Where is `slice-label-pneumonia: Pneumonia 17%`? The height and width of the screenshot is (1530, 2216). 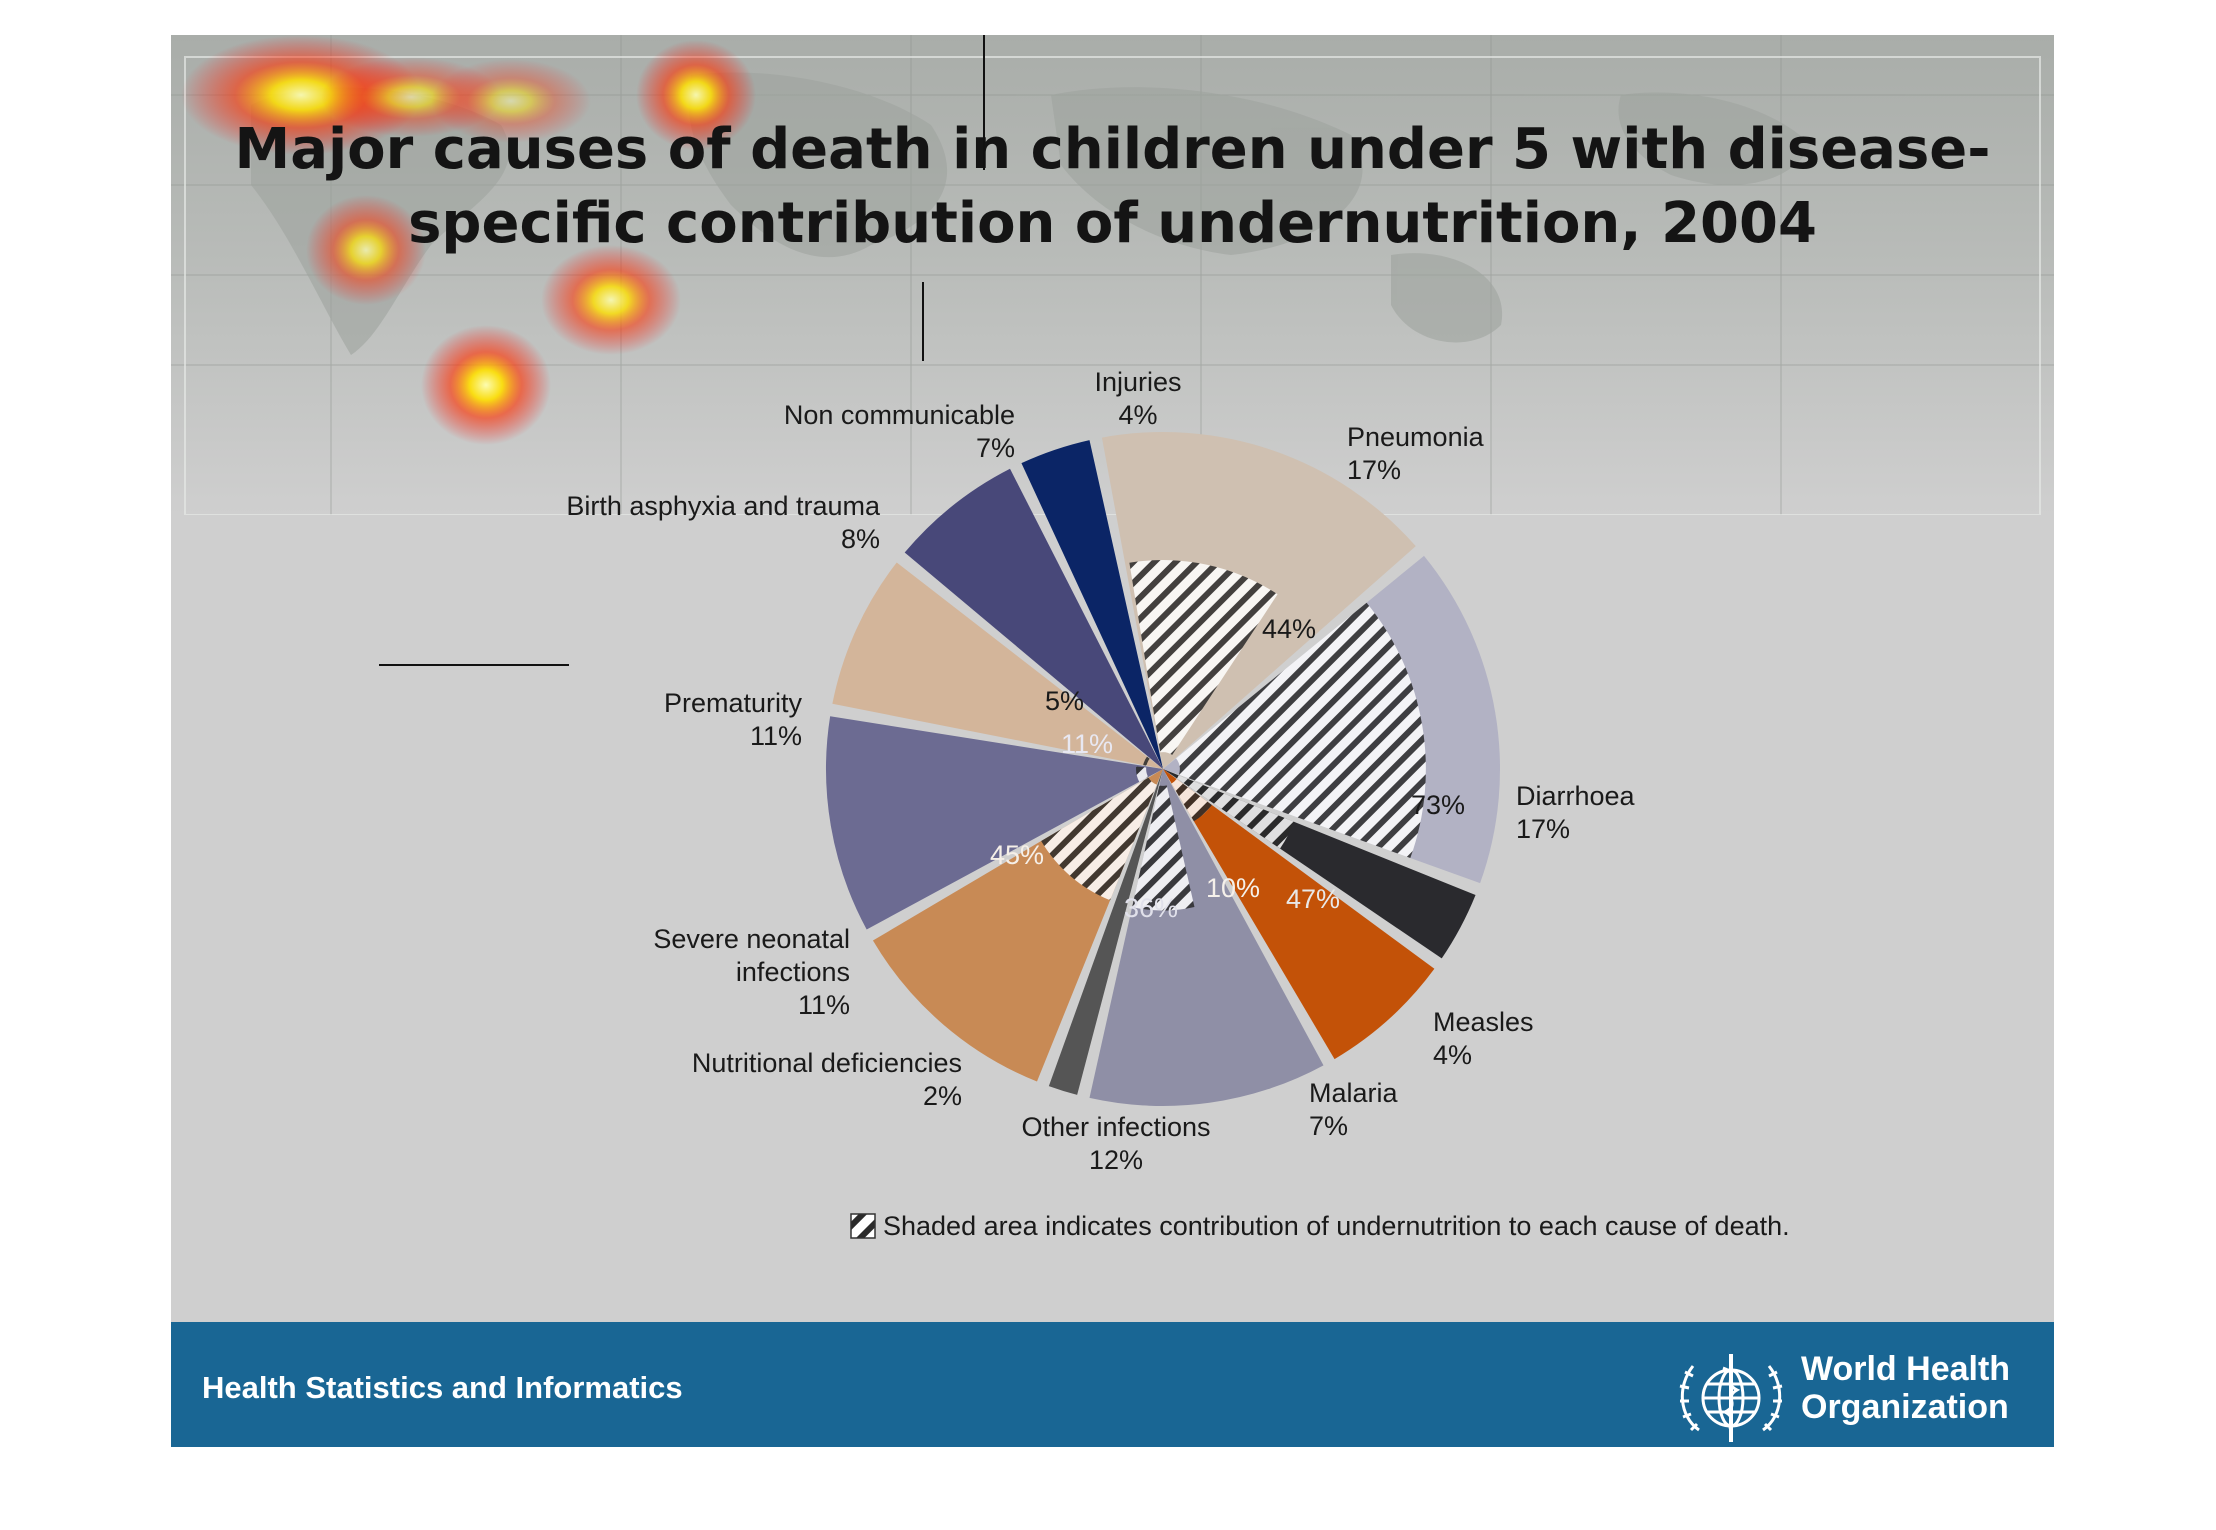
slice-label-pneumonia: Pneumonia 17% is located at coordinates (1416, 453).